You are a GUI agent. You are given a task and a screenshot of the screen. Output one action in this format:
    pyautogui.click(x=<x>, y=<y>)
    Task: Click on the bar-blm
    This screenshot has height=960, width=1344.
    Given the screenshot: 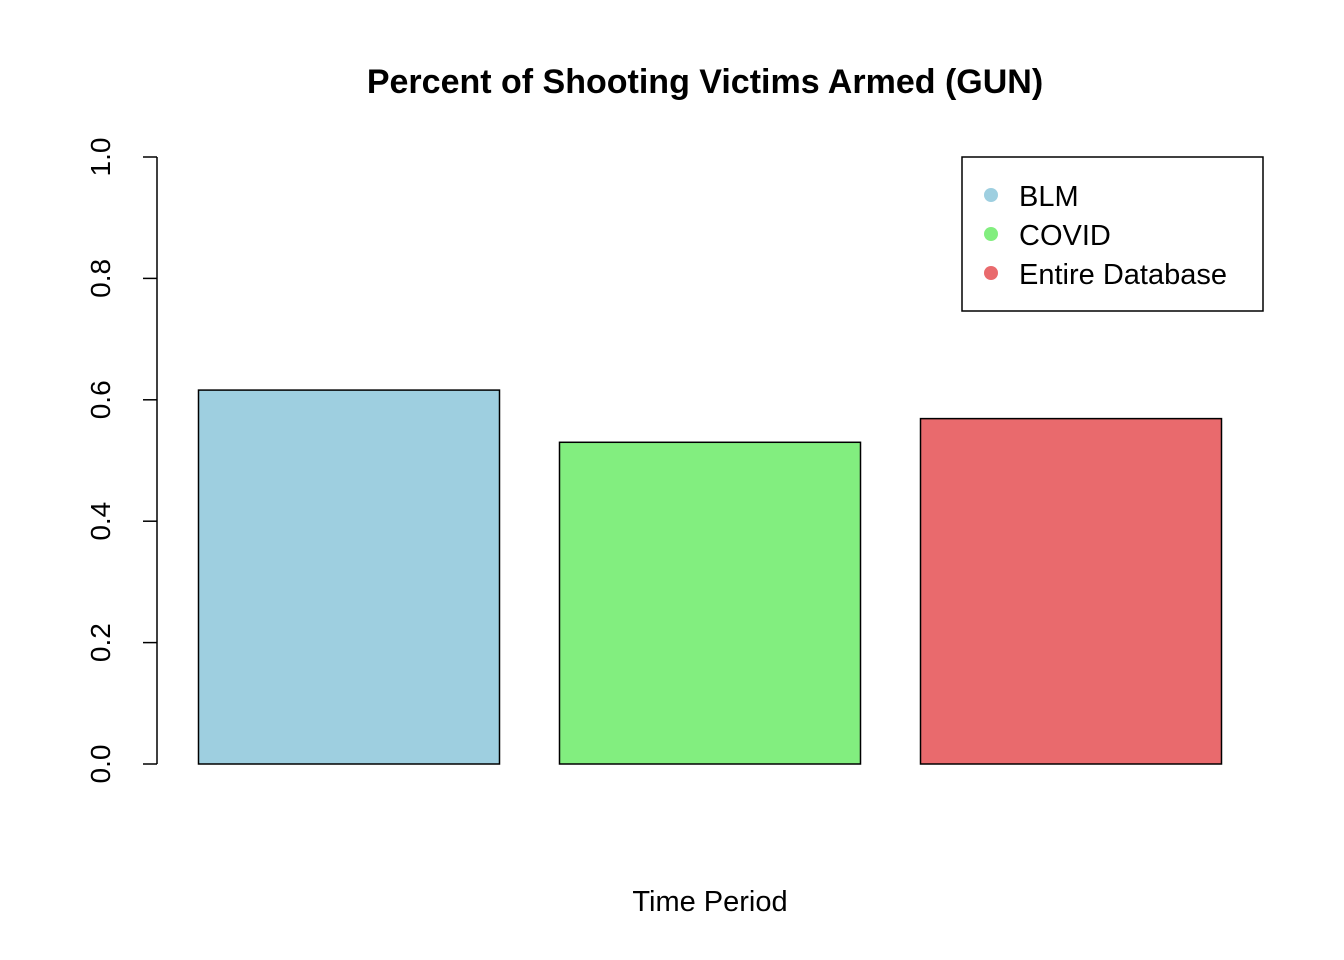 What is the action you would take?
    pyautogui.click(x=349, y=577)
    